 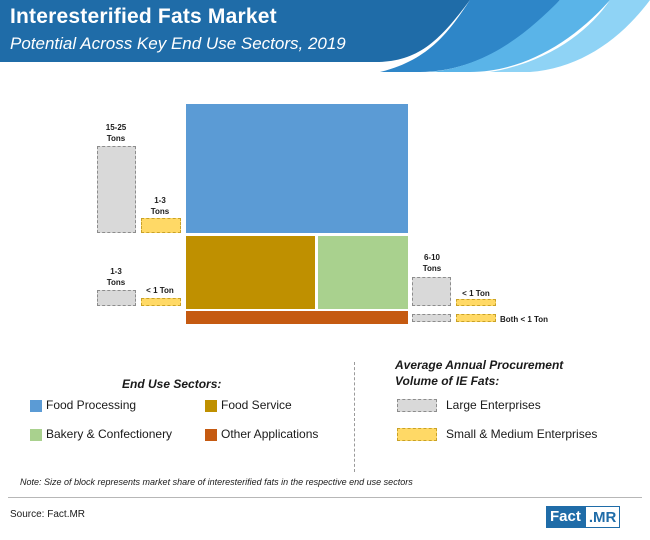 I want to click on footer-rule, so click(x=325, y=497).